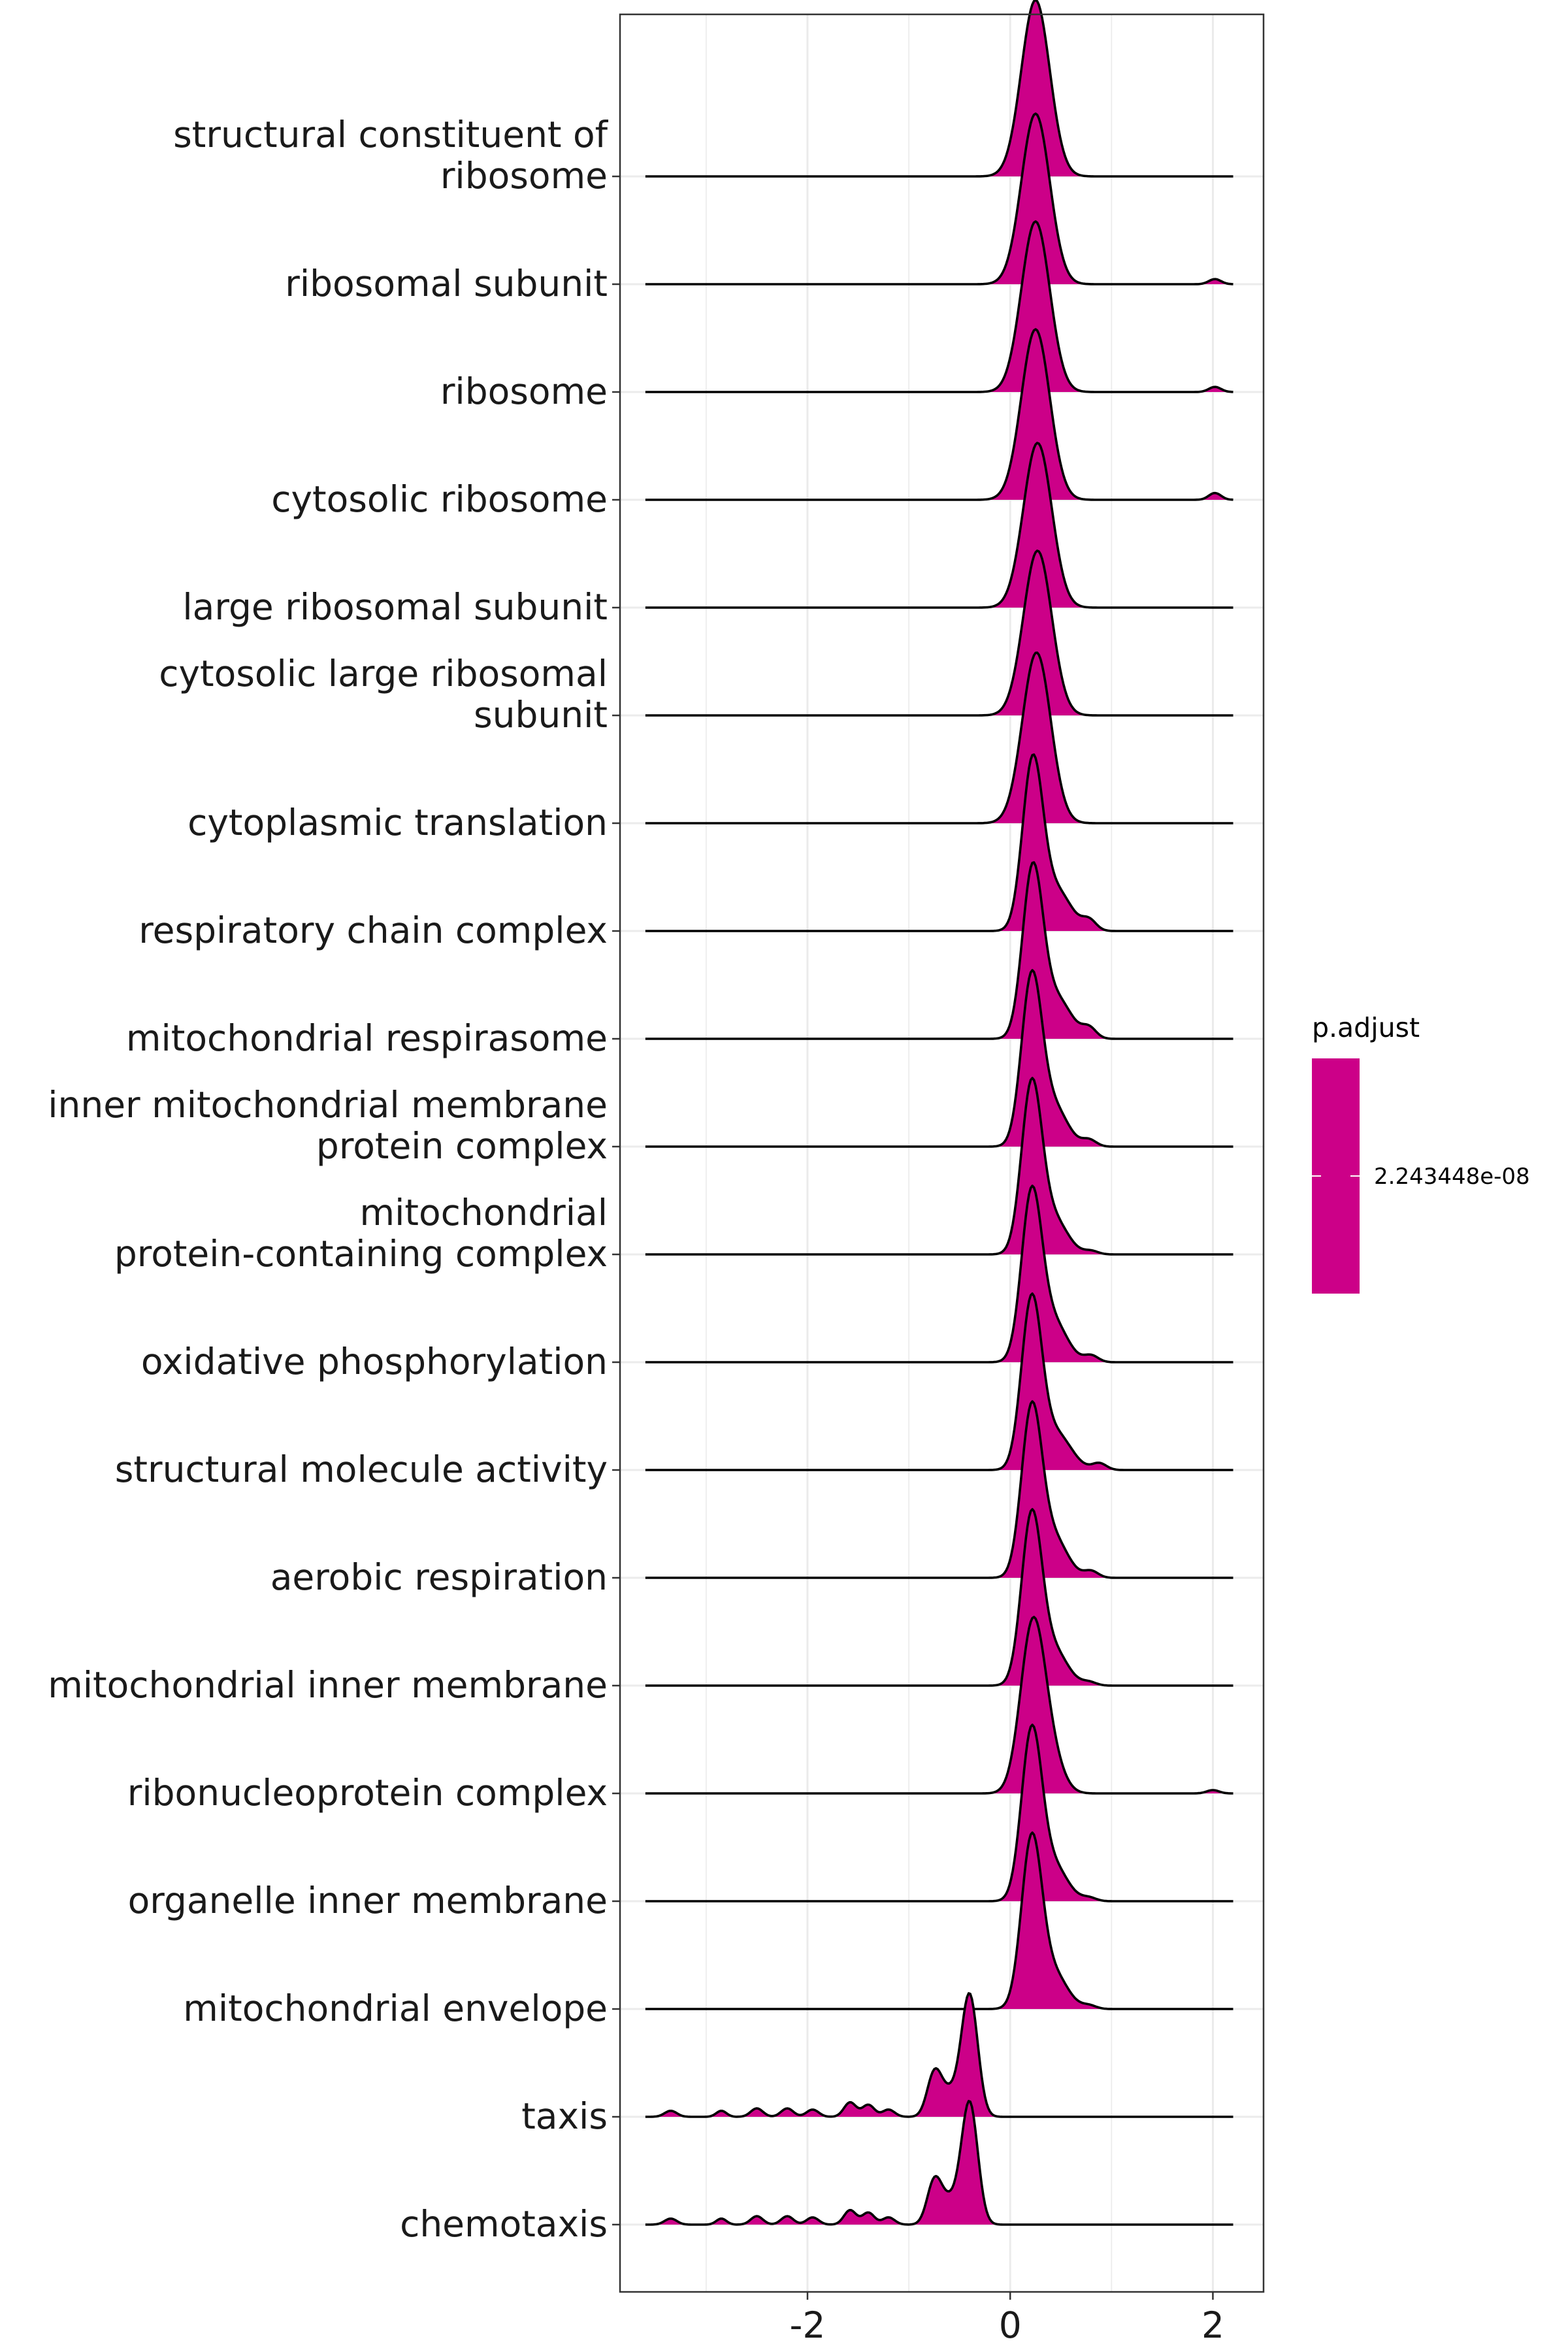 The image size is (1568, 2352). Describe the element at coordinates (1366, 1027) in the screenshot. I see `legend-title: p.adjust` at that location.